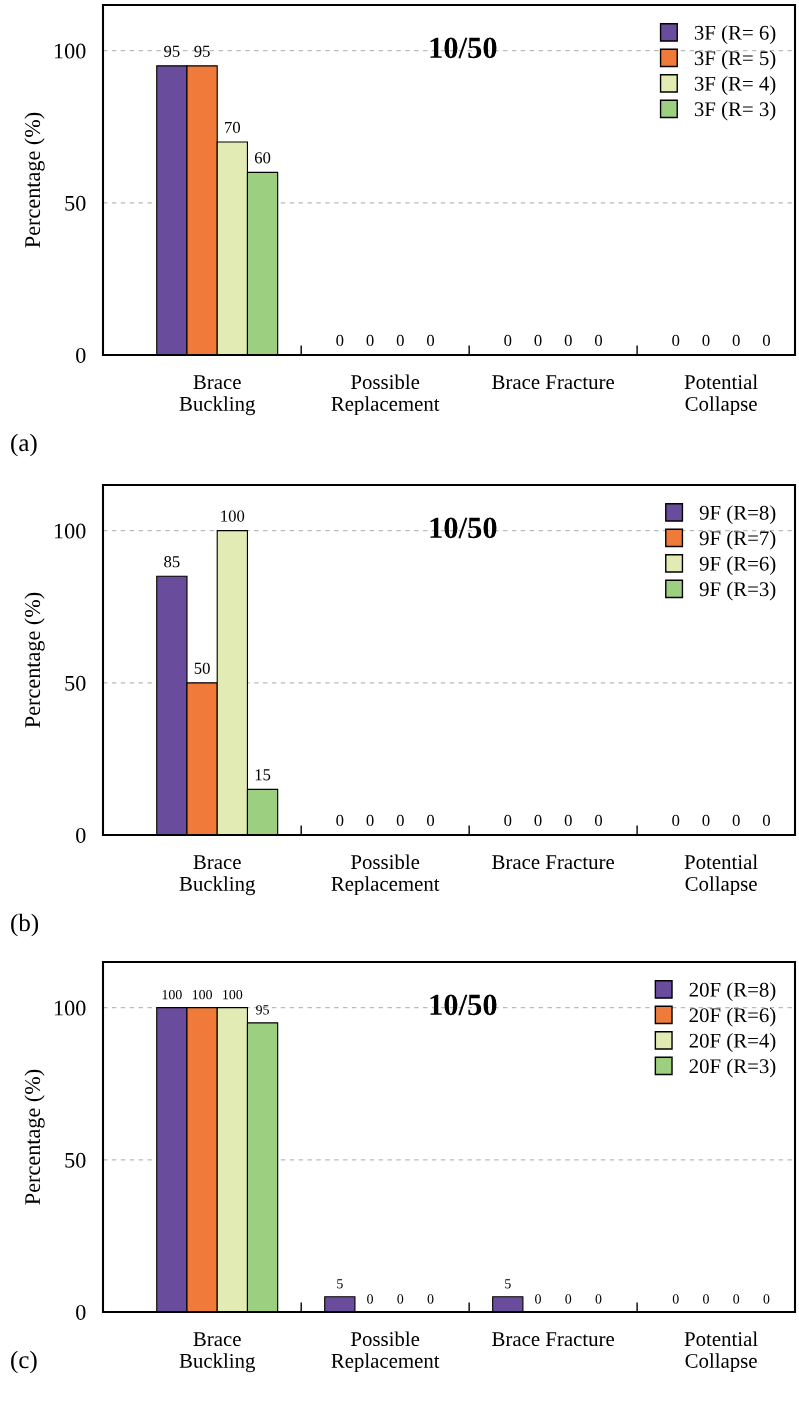 This screenshot has width=799, height=1410. What do you see at coordinates (735, 60) in the screenshot?
I see `legend-label: 3F (R= 5)` at bounding box center [735, 60].